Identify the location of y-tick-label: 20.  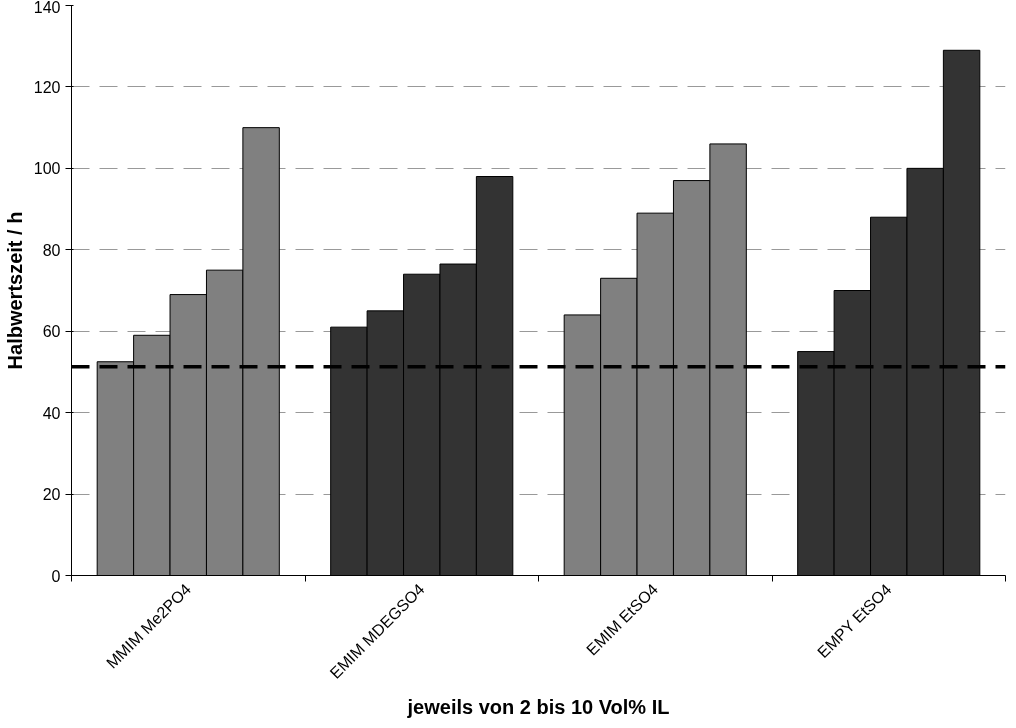
(51, 495).